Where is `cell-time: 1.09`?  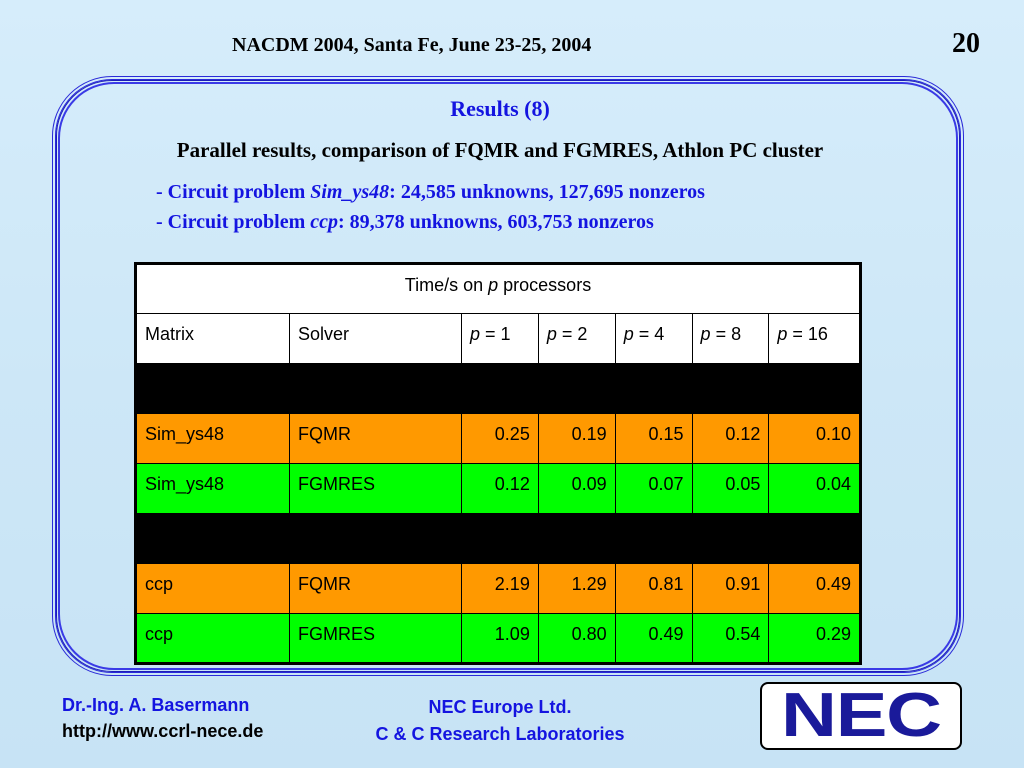
cell-time: 1.09 is located at coordinates (500, 638).